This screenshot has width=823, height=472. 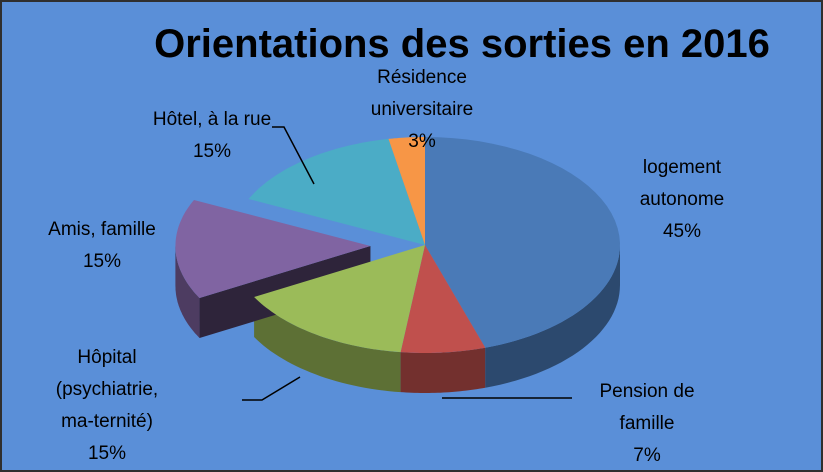 I want to click on slice-label: Résidence universitaire 3%, so click(x=422, y=110).